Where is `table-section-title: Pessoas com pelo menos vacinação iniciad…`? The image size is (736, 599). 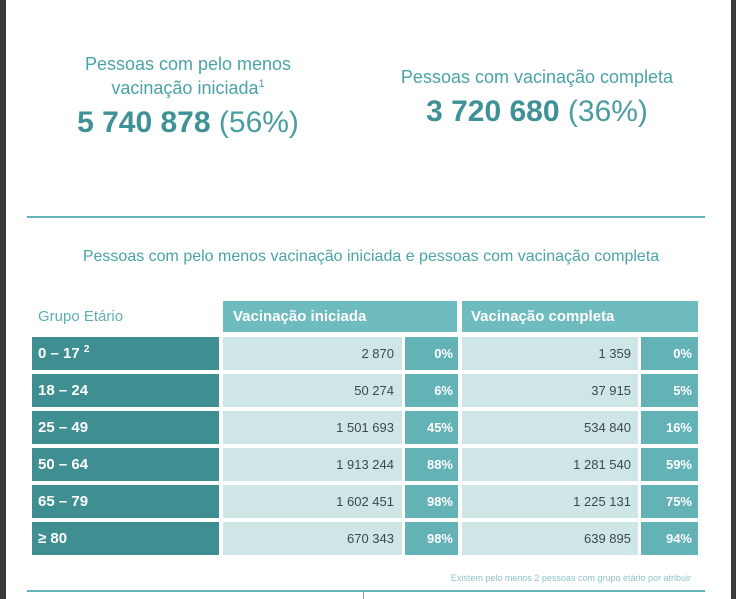
table-section-title: Pessoas com pelo menos vacinação iniciad… is located at coordinates (371, 256).